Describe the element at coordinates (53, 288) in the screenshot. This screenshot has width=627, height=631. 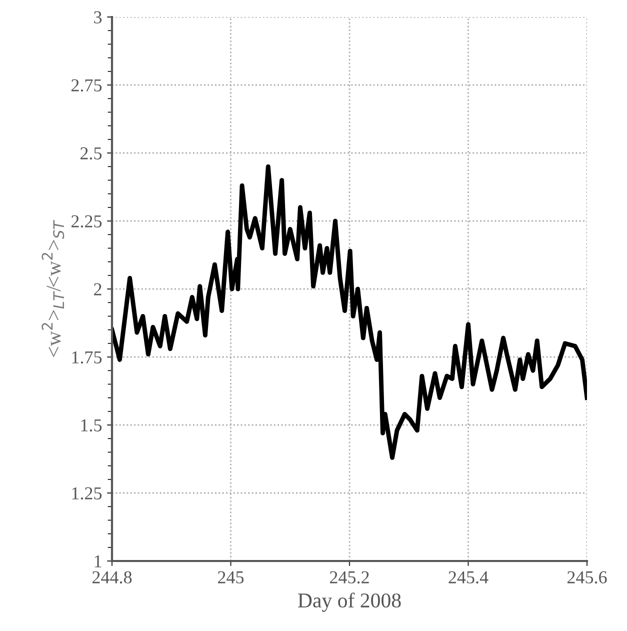
I see `y-axis-title: <w$^{2}$>$_{LT}$/<w$^{2}$>$_{ST}$` at that location.